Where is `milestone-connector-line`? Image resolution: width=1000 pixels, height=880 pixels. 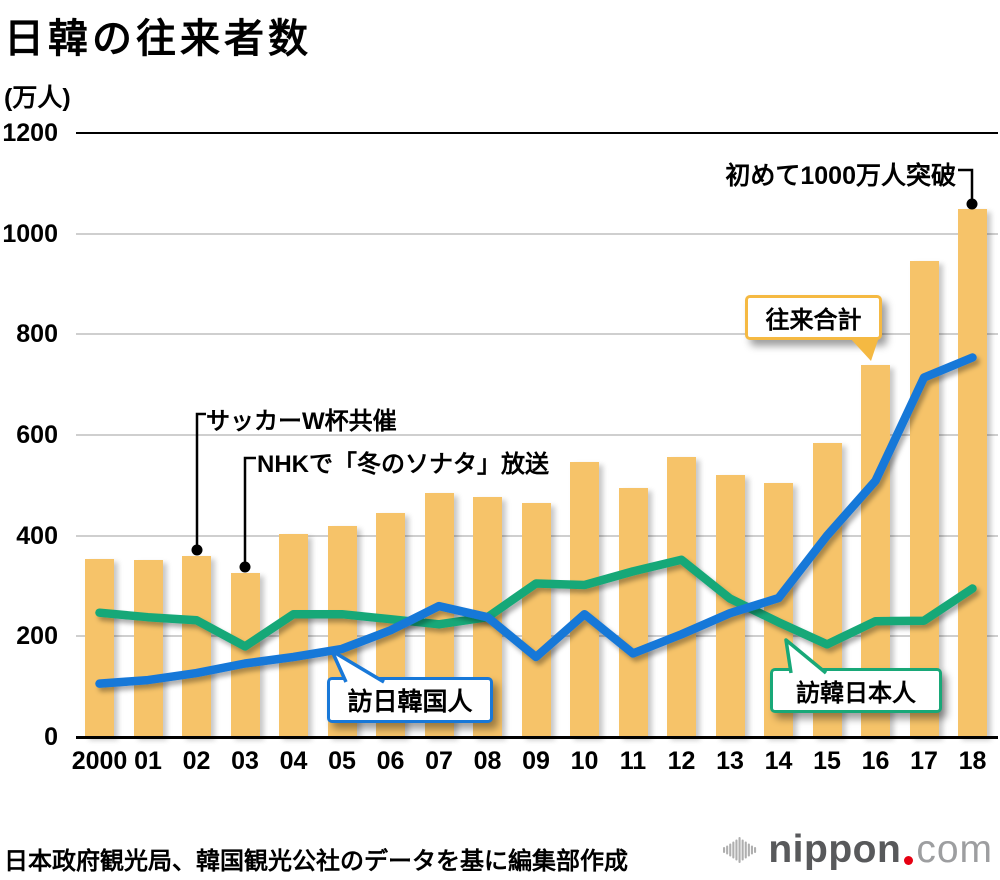 milestone-connector-line is located at coordinates (966, 185).